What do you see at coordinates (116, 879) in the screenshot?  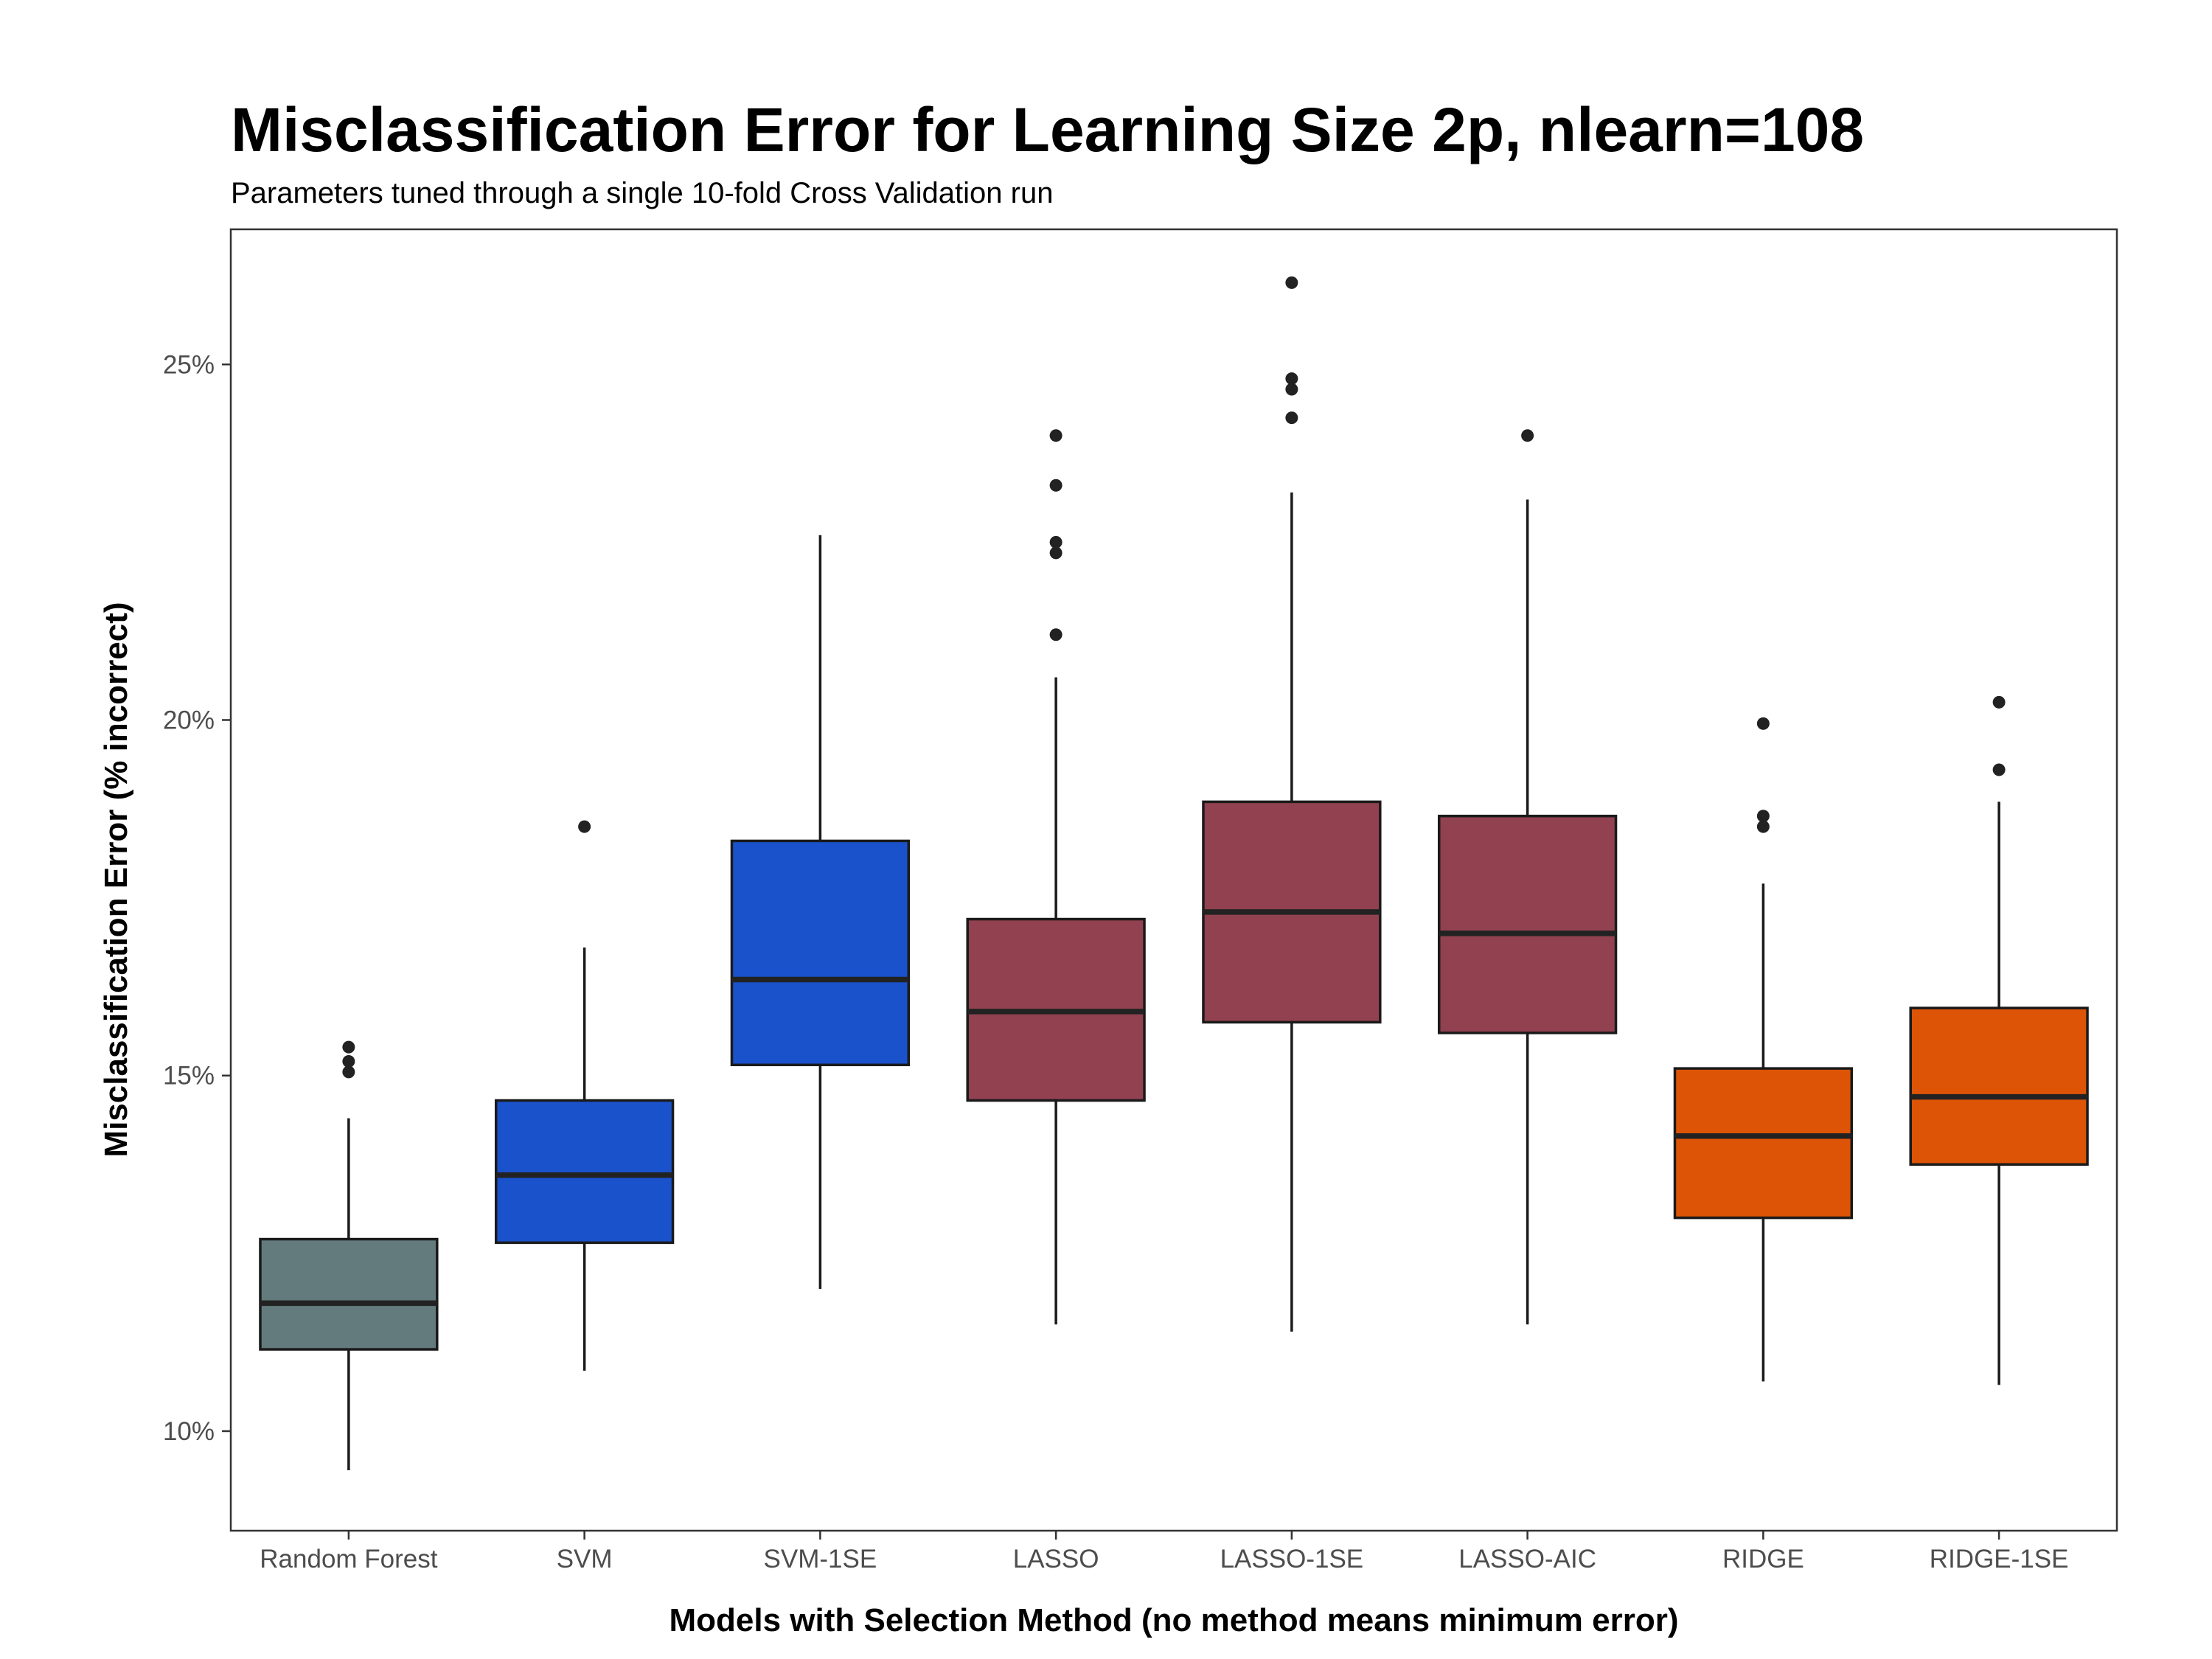 I see `y-axis-title: Misclassification Error (% incorrect)` at bounding box center [116, 879].